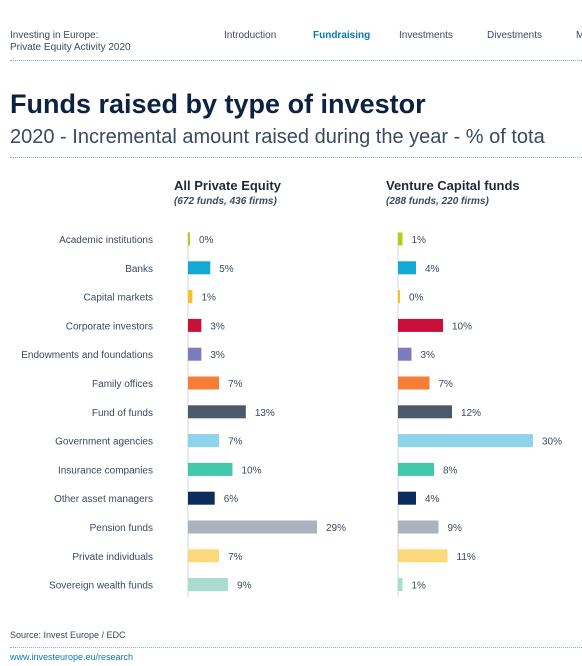  What do you see at coordinates (227, 185) in the screenshot?
I see `panel-title-all-pe: All Private Equity` at bounding box center [227, 185].